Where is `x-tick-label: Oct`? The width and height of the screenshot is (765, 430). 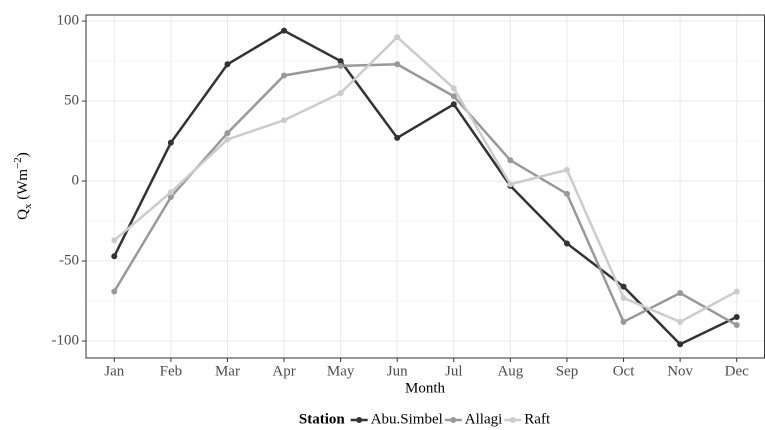
x-tick-label: Oct is located at coordinates (624, 371).